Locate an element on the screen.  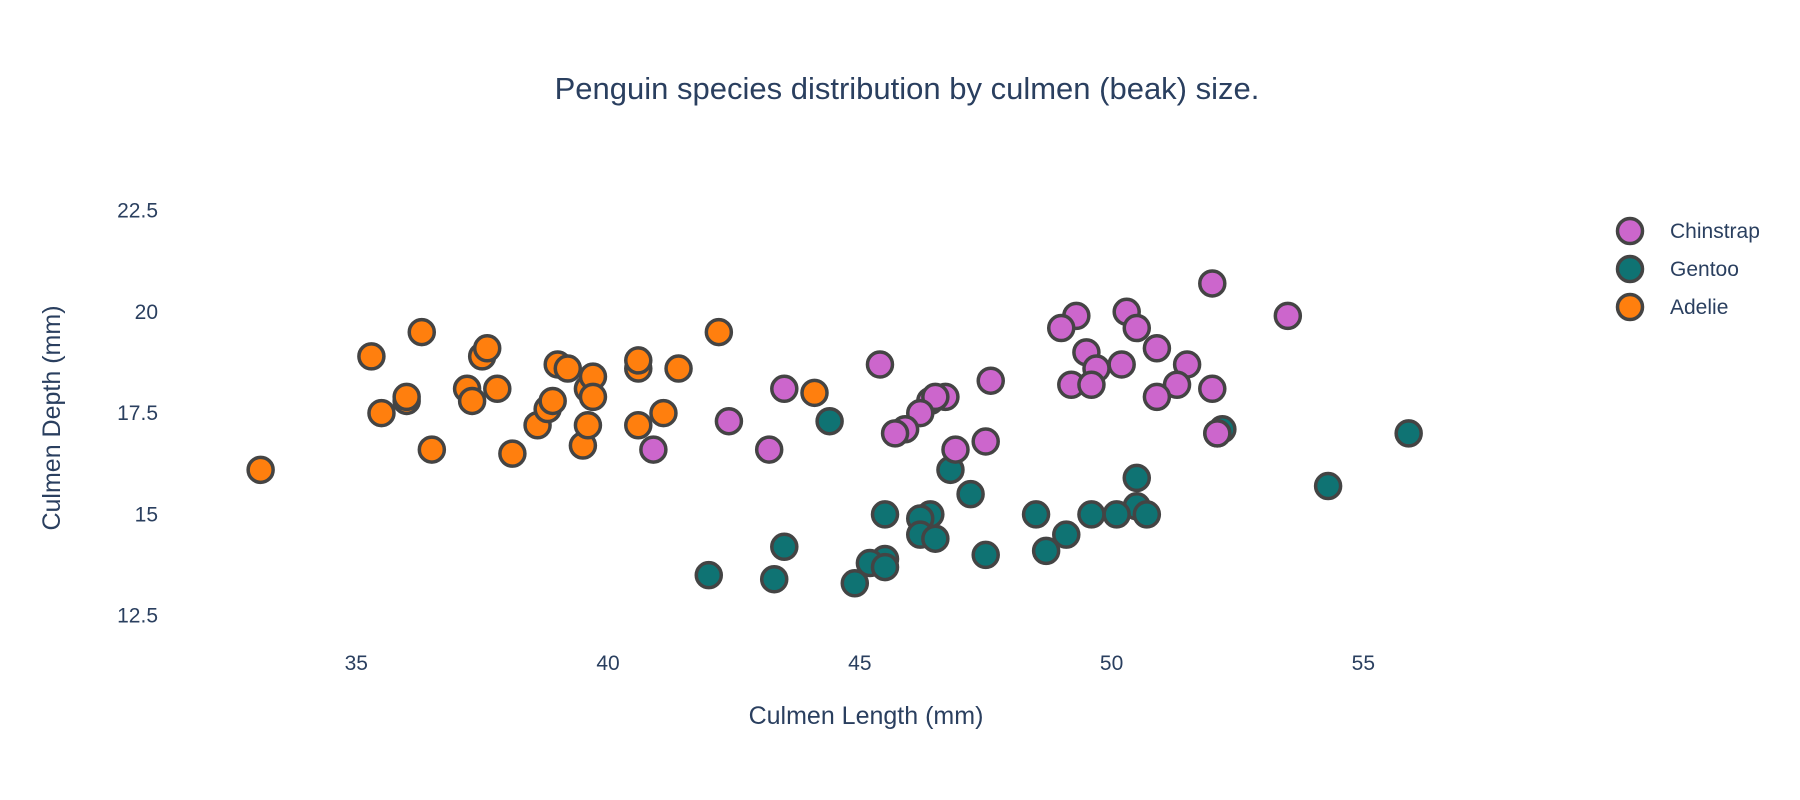
series-gentoo is located at coordinates (1058, 502).